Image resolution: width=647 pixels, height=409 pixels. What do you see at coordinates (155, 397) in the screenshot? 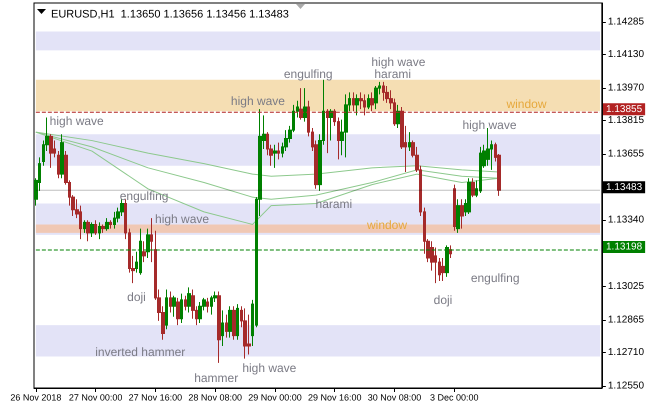
I see `x-tick-label: 27 Nov 16:00` at bounding box center [155, 397].